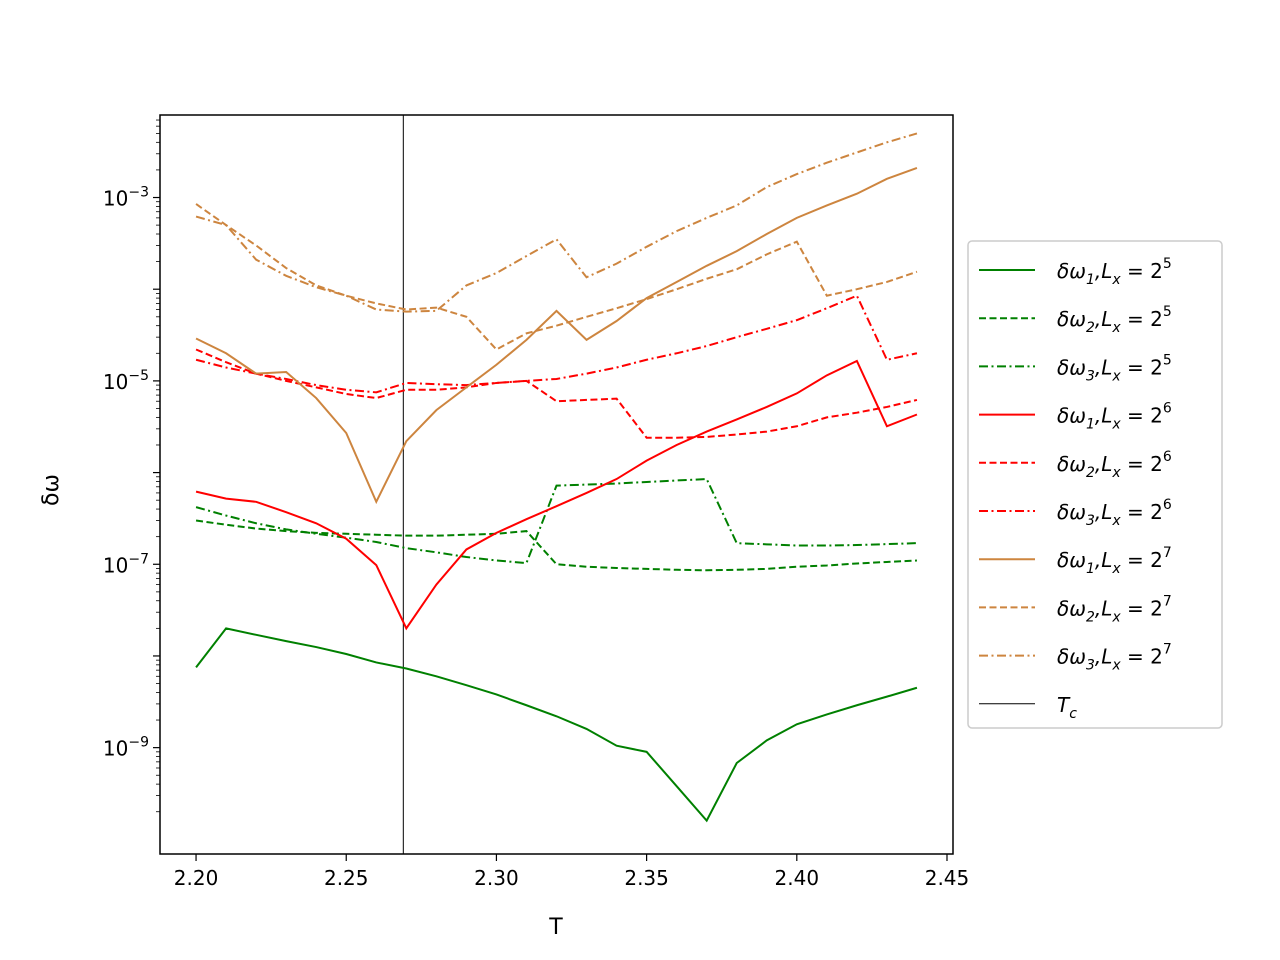 Image resolution: width=1280 pixels, height=960 pixels. Describe the element at coordinates (1114, 658) in the screenshot. I see `legend-label: δω3,Lx = 27` at that location.